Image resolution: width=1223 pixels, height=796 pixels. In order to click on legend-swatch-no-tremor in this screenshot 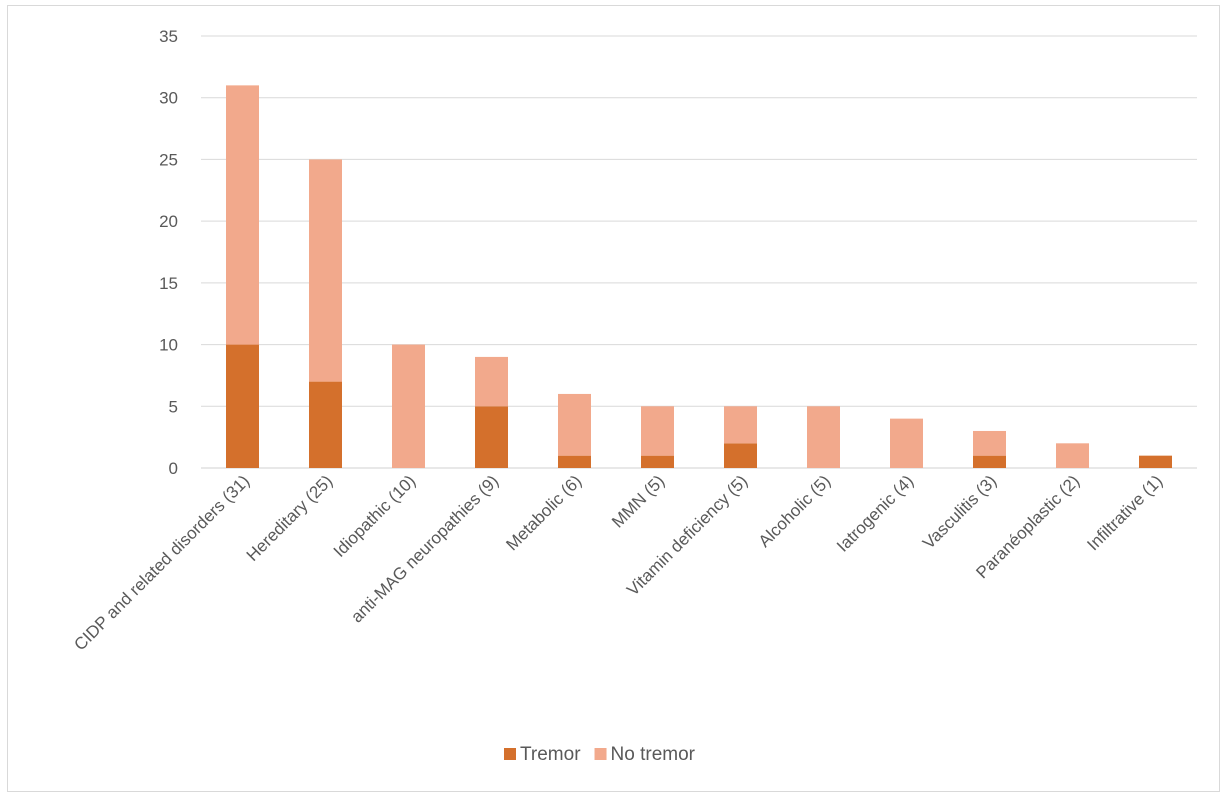, I will do `click(600, 754)`.